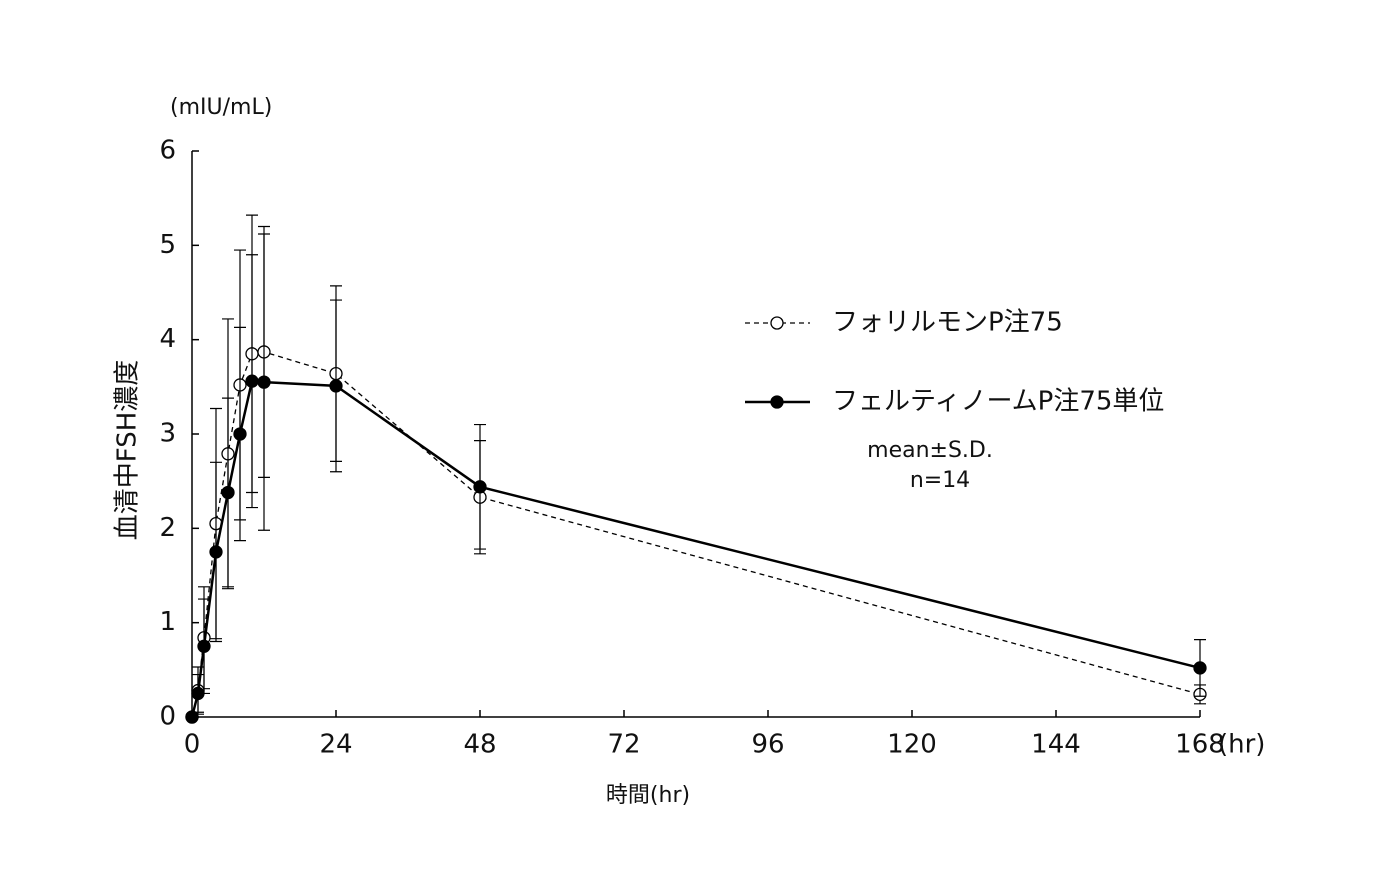 This screenshot has height=888, width=1378. What do you see at coordinates (167, 151) in the screenshot?
I see `y-tick-label: 6` at bounding box center [167, 151].